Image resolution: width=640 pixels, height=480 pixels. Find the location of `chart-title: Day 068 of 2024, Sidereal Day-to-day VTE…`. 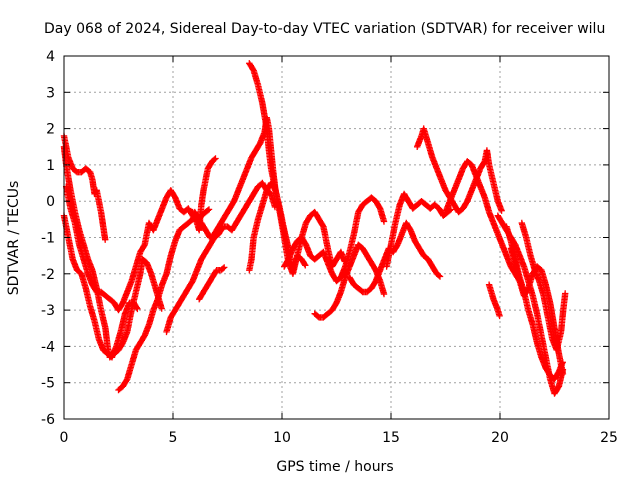

chart-title: Day 068 of 2024, Sidereal Day-to-day VTE… is located at coordinates (324, 29).